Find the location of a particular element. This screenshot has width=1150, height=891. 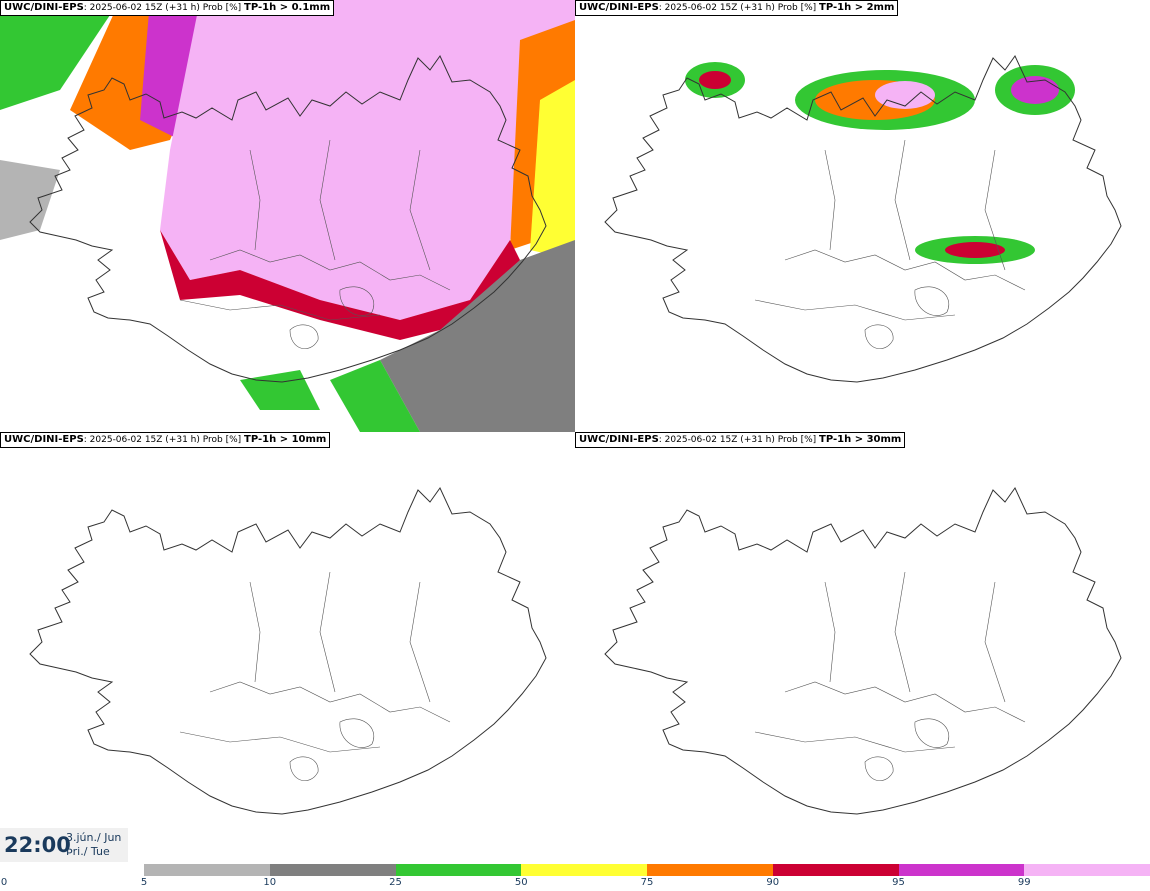

colorbar-tick-label: 75 is located at coordinates (647, 882).